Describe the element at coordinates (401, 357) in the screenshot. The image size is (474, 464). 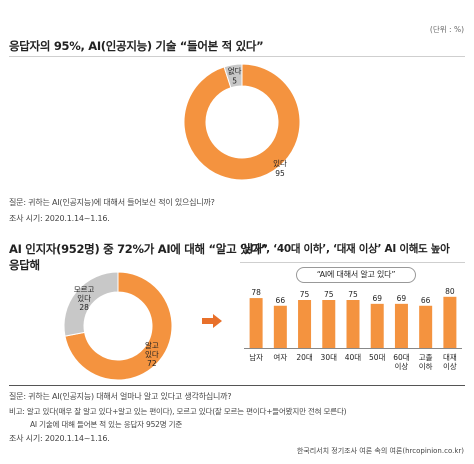
I see `x-tick-label: 60대` at that location.